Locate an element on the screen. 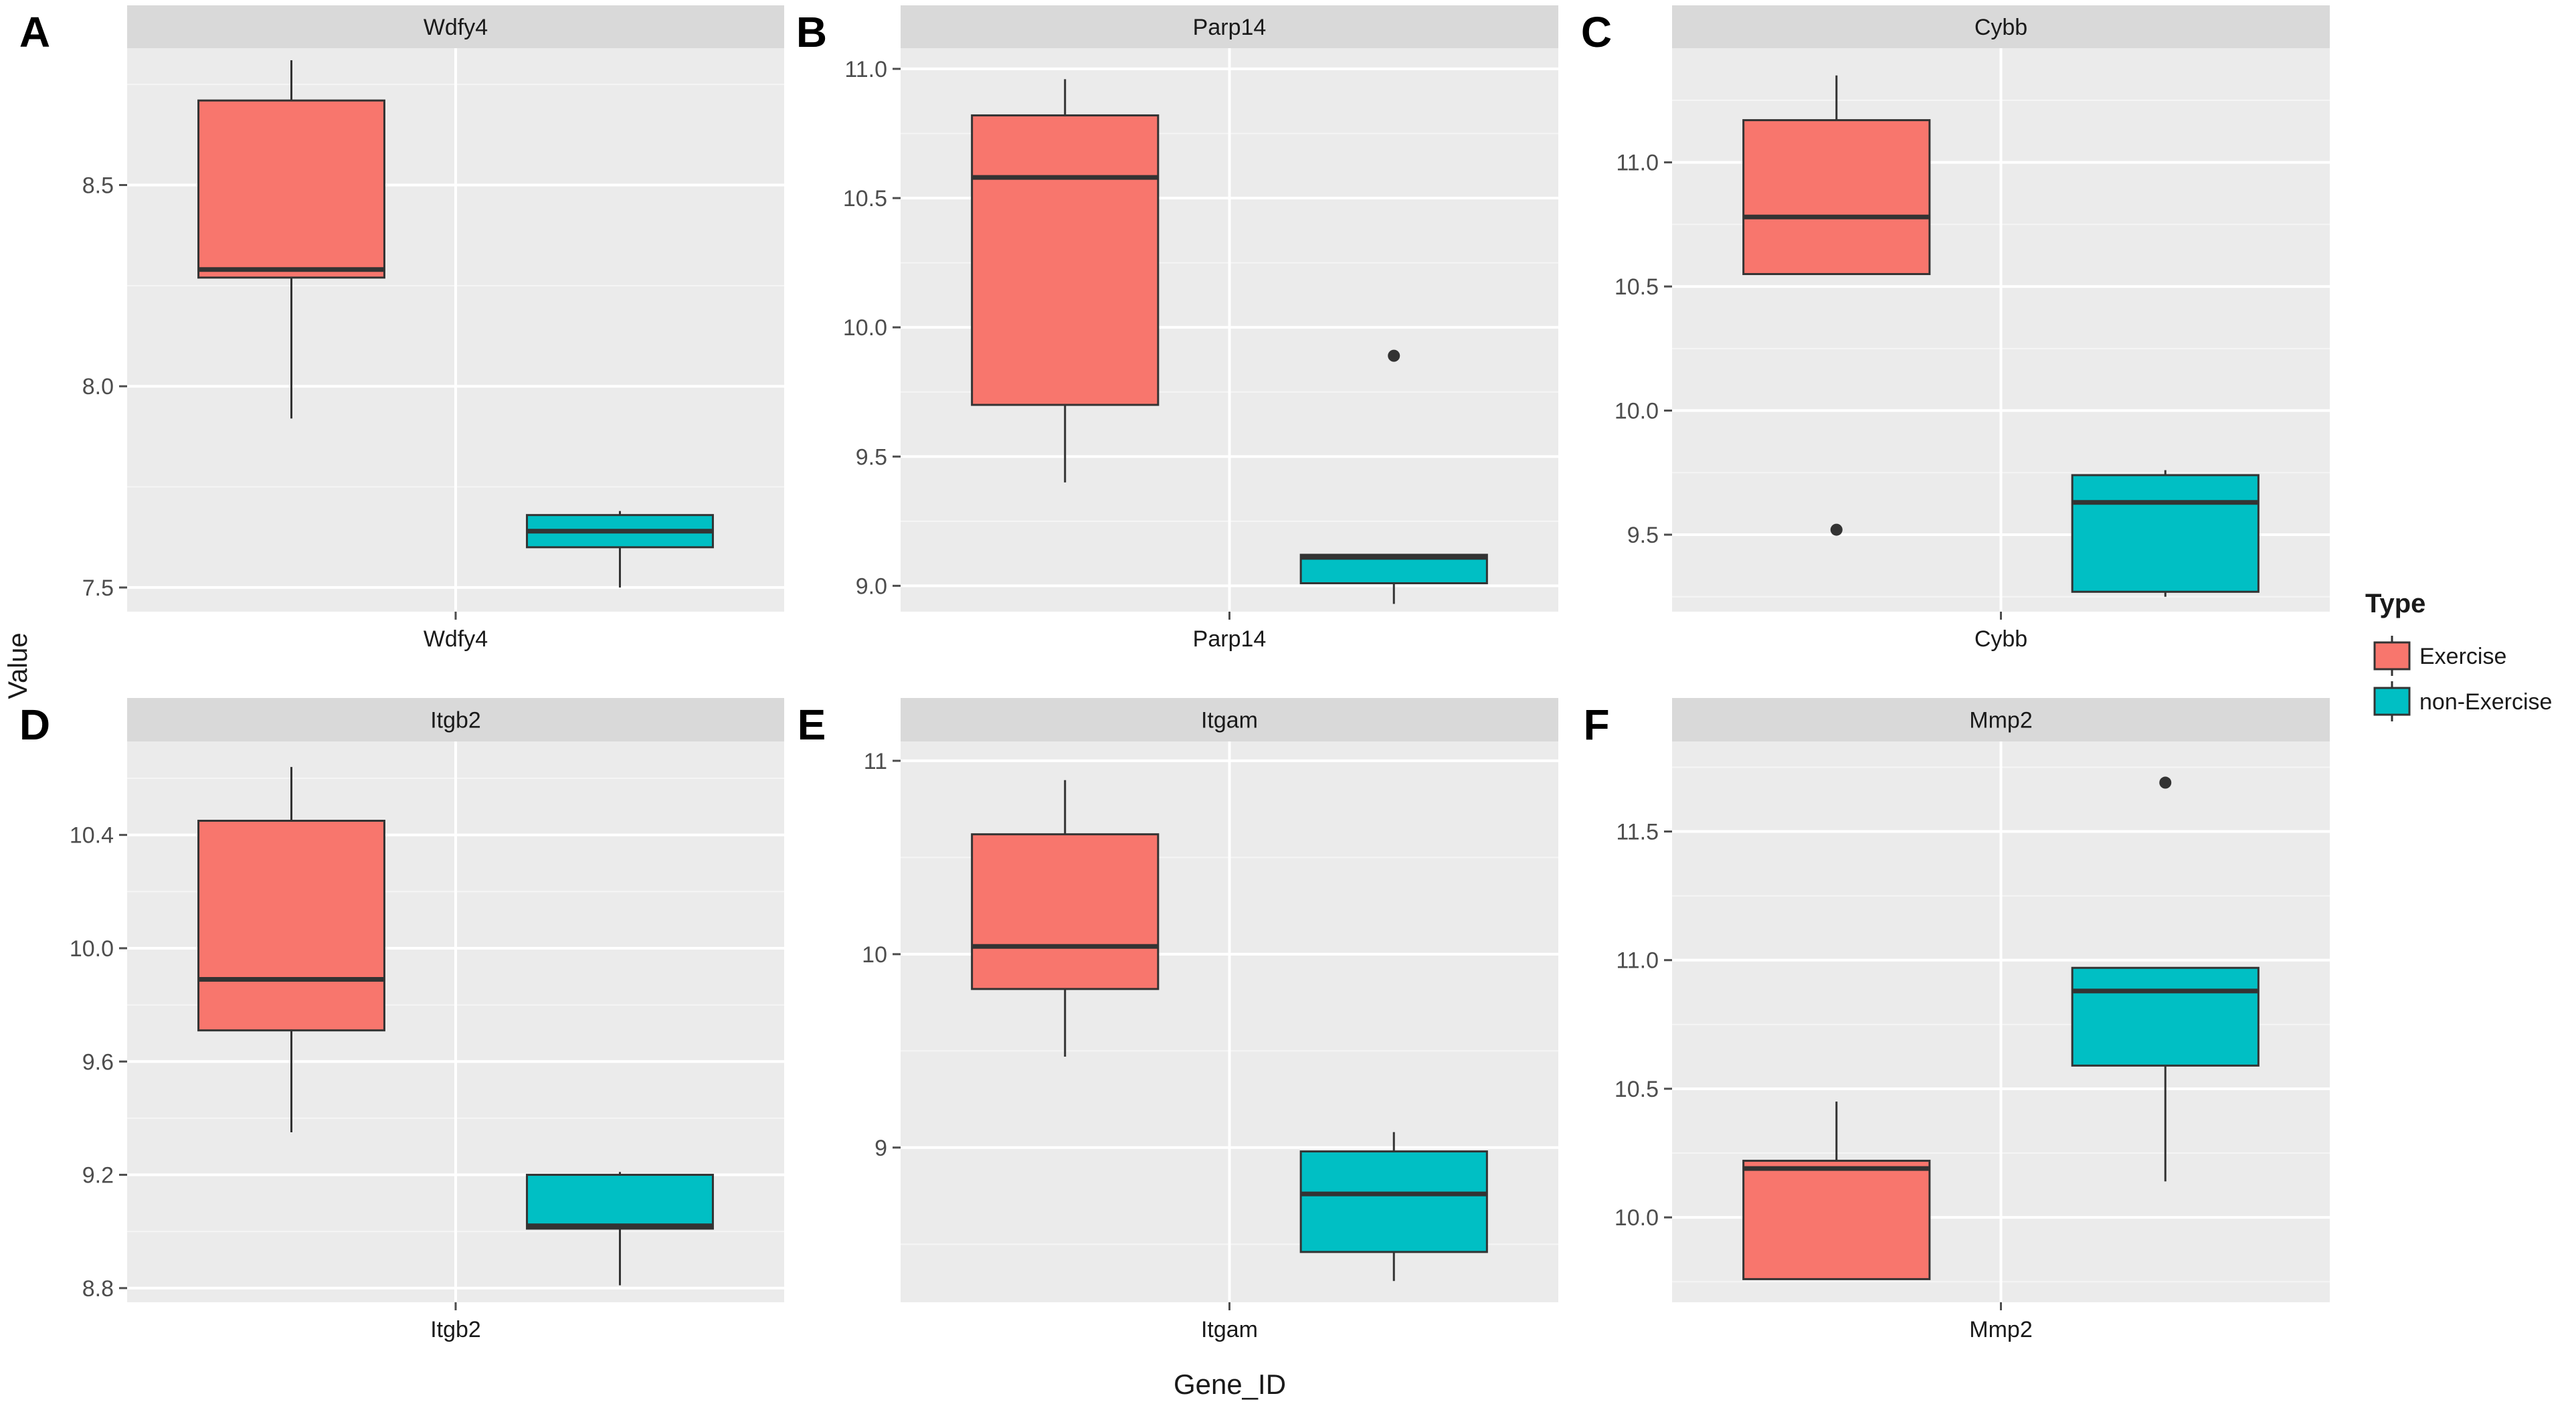 The width and height of the screenshot is (2576, 1410). panel-letter: B is located at coordinates (811, 32).